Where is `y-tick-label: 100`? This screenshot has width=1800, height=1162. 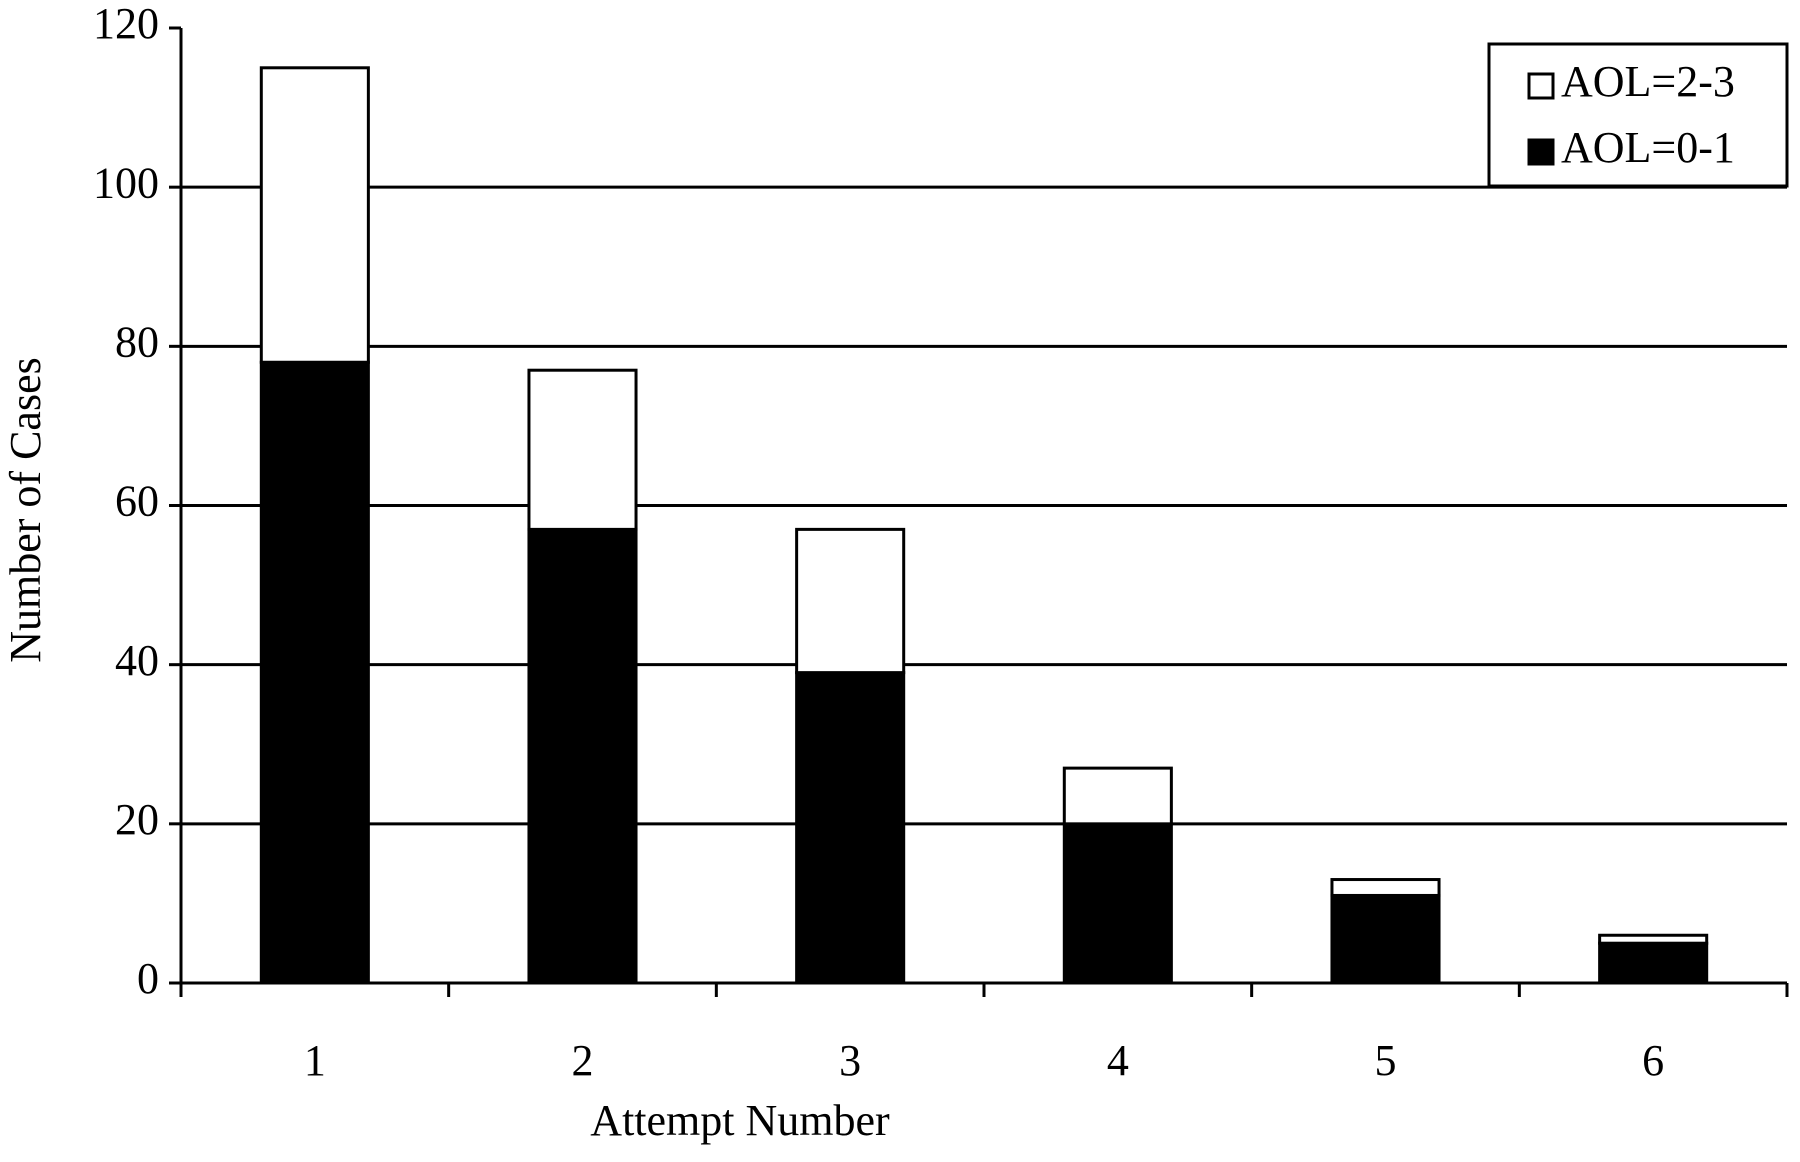
y-tick-label: 100 is located at coordinates (126, 182).